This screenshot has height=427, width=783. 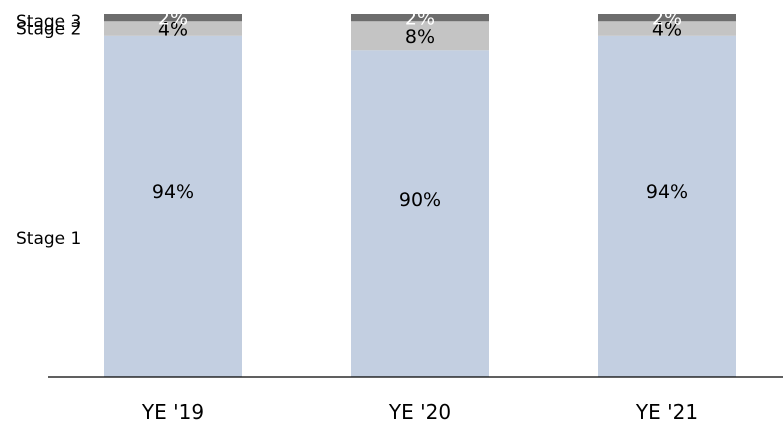 I want to click on data-label-stage-2-ye-20: 8%, so click(x=420, y=37).